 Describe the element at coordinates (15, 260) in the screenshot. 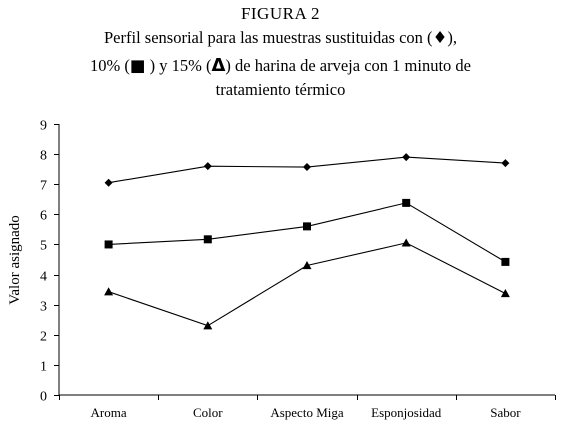

I see `y-axis-label: Valor asignado` at that location.